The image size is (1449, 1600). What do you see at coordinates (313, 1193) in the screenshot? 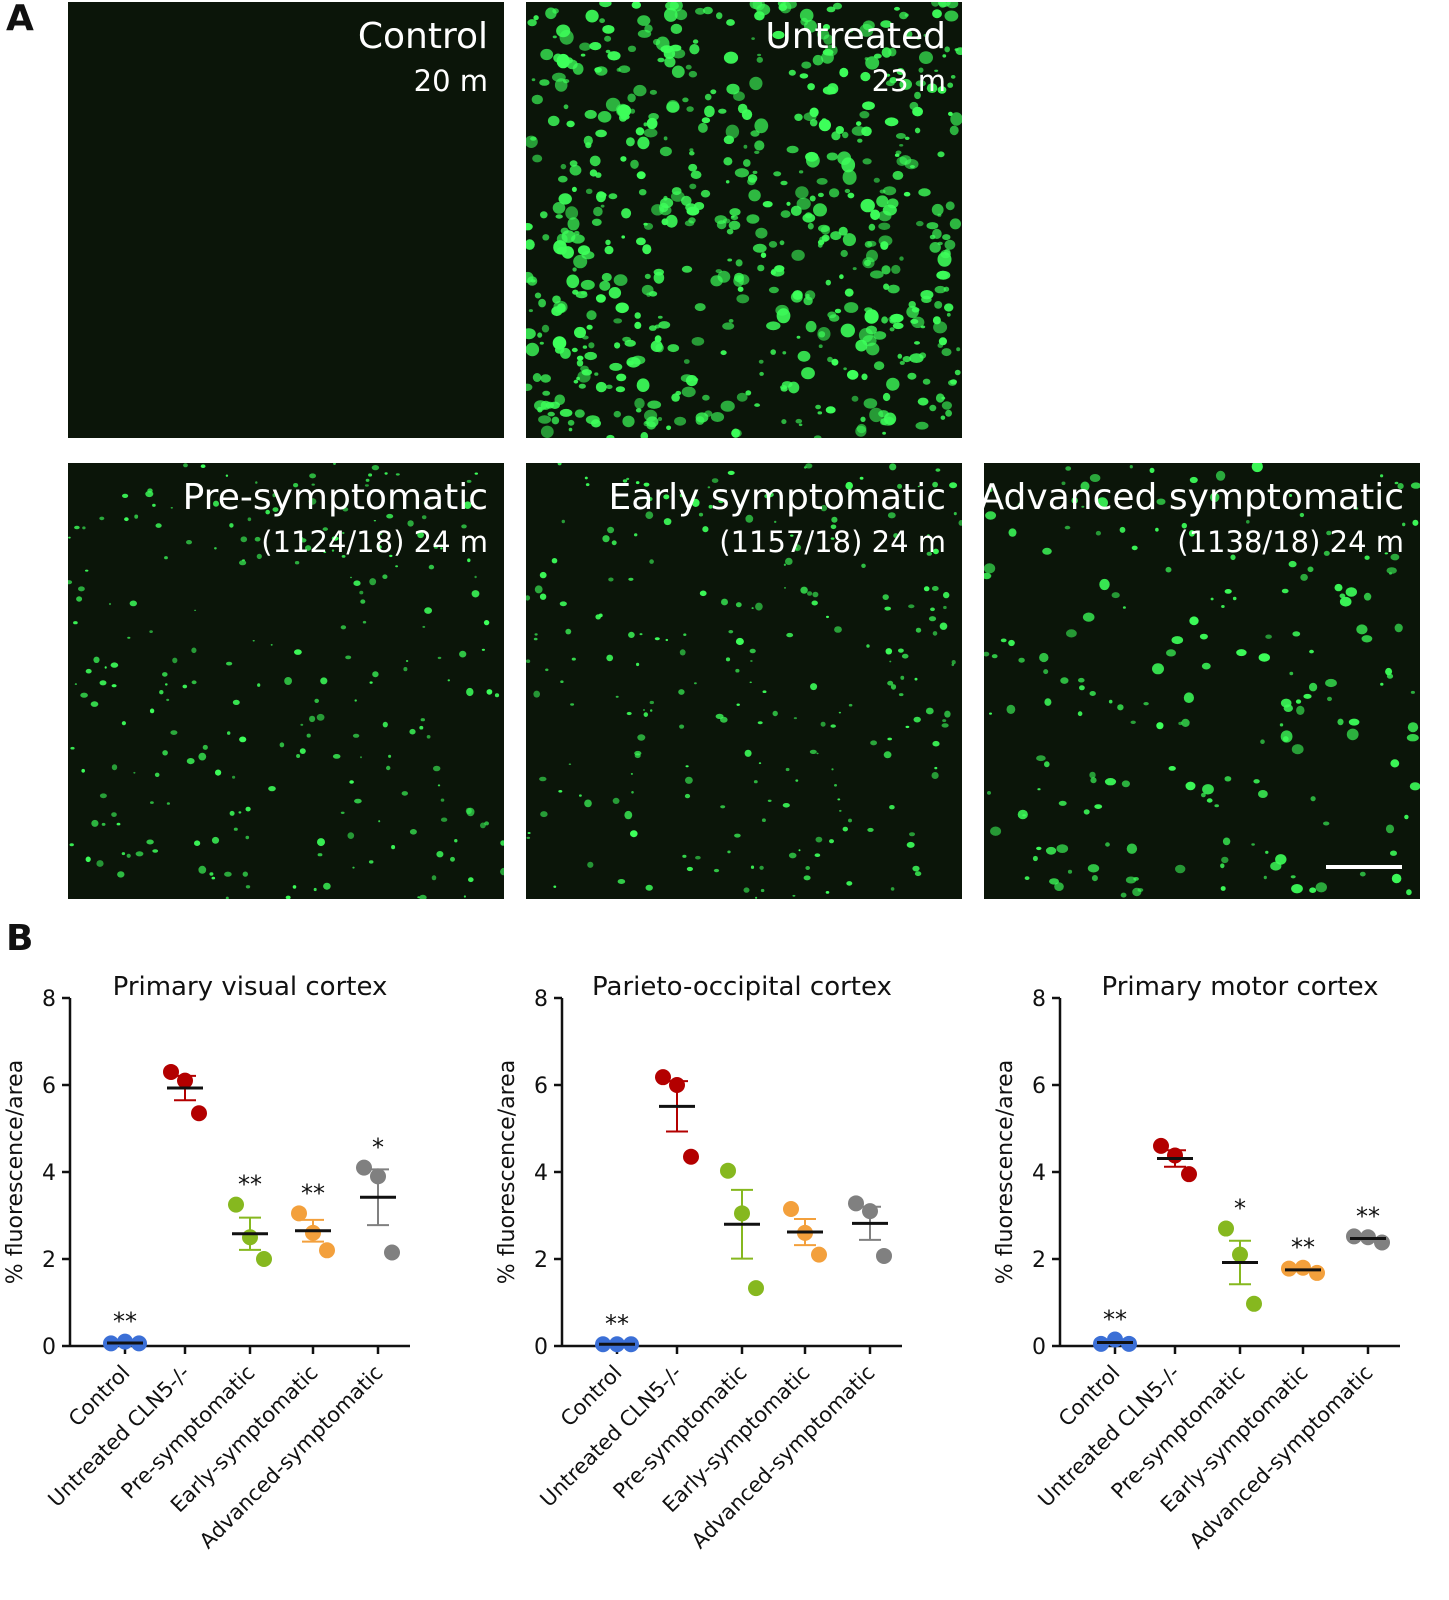
I see `significance-label: **` at bounding box center [313, 1193].